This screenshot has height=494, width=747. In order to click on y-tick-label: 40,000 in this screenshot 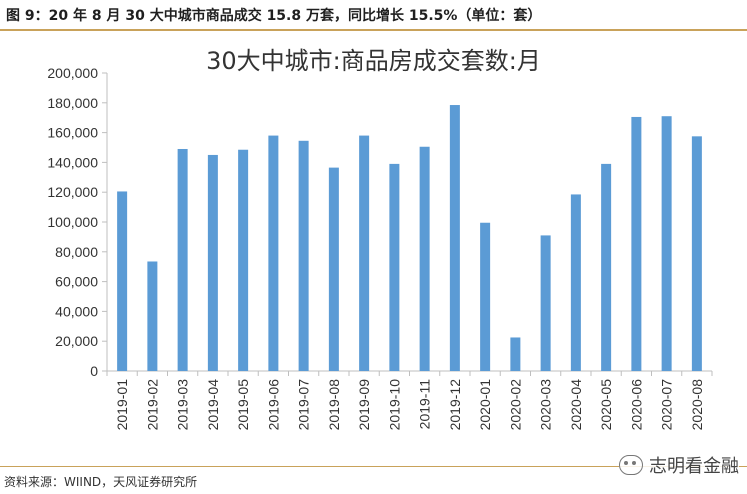, I will do `click(76, 311)`.